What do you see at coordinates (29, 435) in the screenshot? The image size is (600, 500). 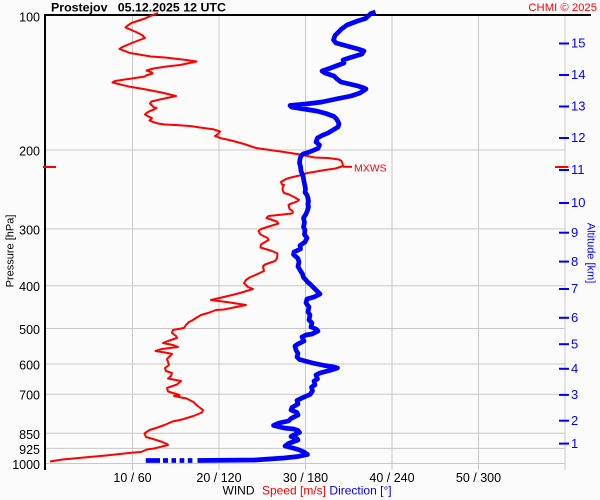 I see `svg-text: 850` at bounding box center [29, 435].